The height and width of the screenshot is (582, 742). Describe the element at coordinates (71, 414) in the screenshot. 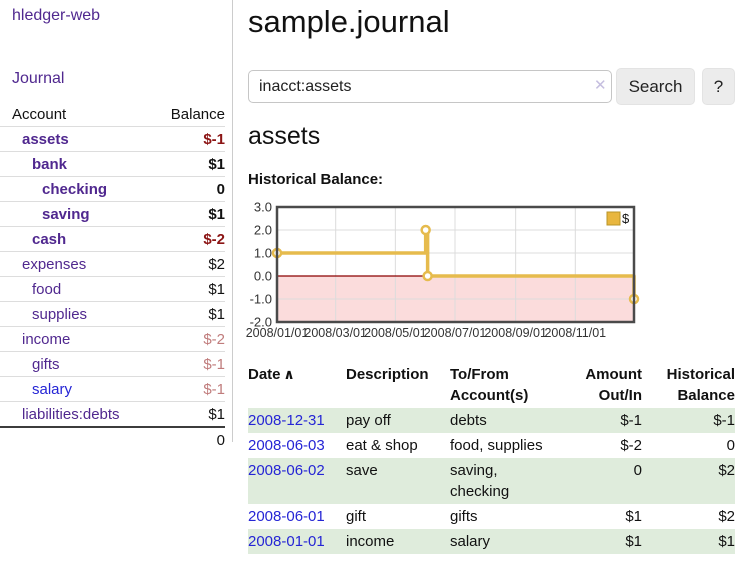

I see `account-link: liabilities:debts` at that location.